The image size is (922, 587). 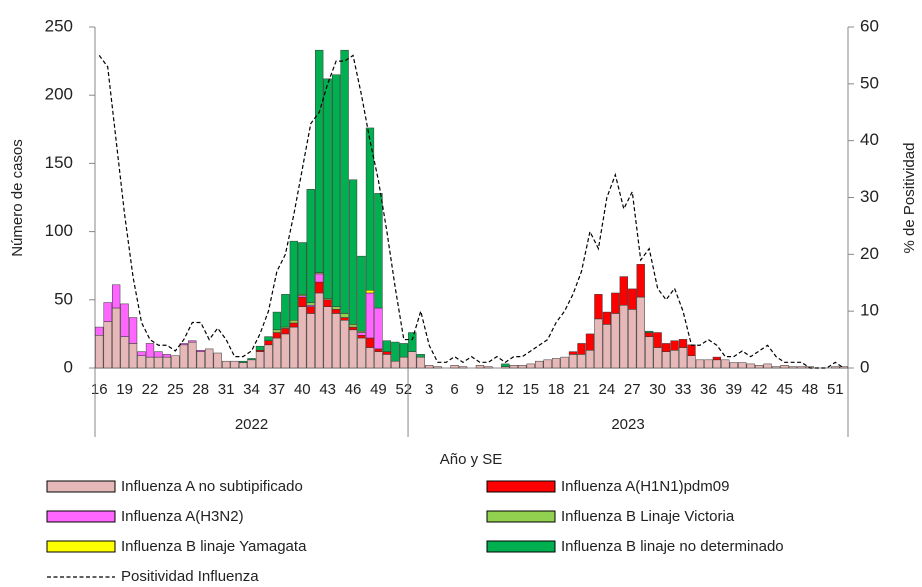 What do you see at coordinates (733, 389) in the screenshot?
I see `x-tick-label: 39` at bounding box center [733, 389].